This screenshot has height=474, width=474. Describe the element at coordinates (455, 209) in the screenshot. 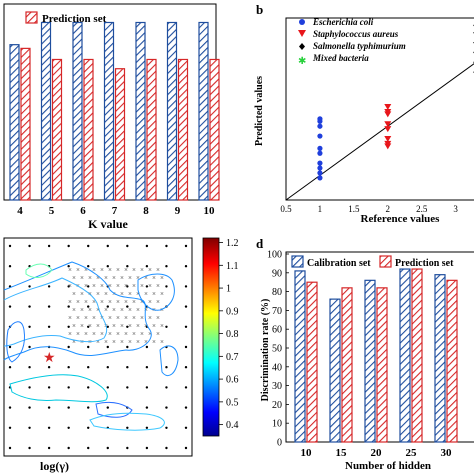

I see `x-tick-label: 3` at that location.